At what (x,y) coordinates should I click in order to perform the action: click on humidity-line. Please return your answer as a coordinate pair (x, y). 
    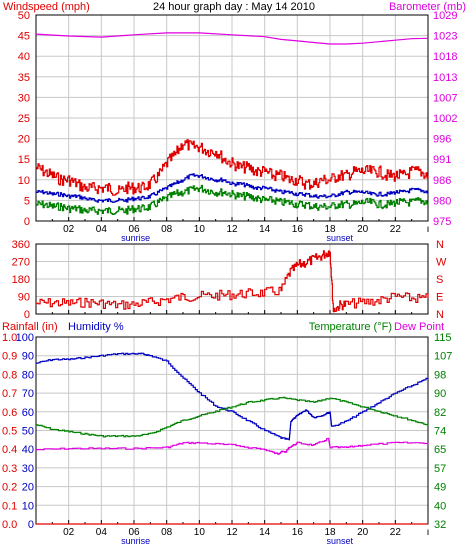
    Looking at the image, I should click on (232, 396).